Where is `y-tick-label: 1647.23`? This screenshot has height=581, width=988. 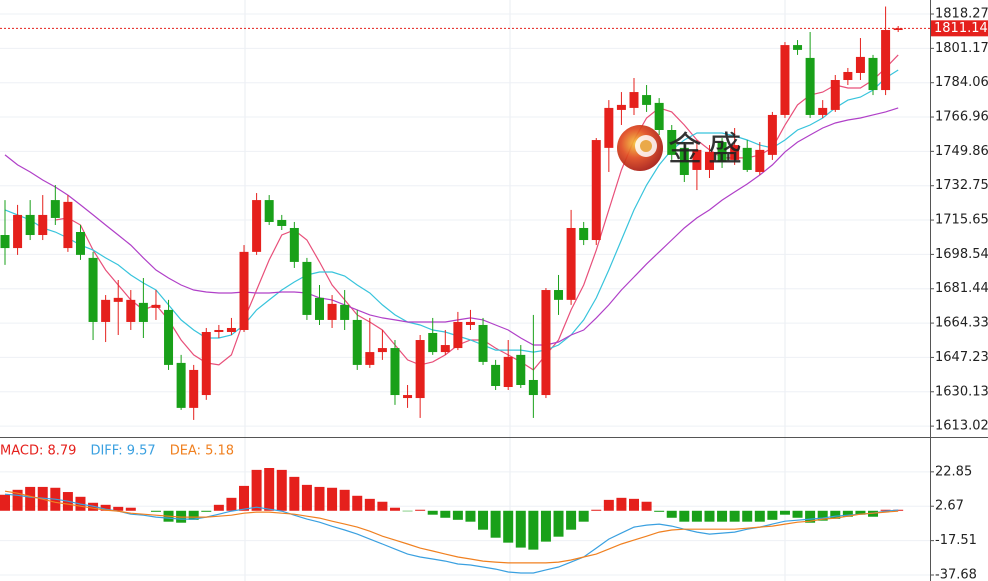 y-tick-label: 1647.23 is located at coordinates (961, 357).